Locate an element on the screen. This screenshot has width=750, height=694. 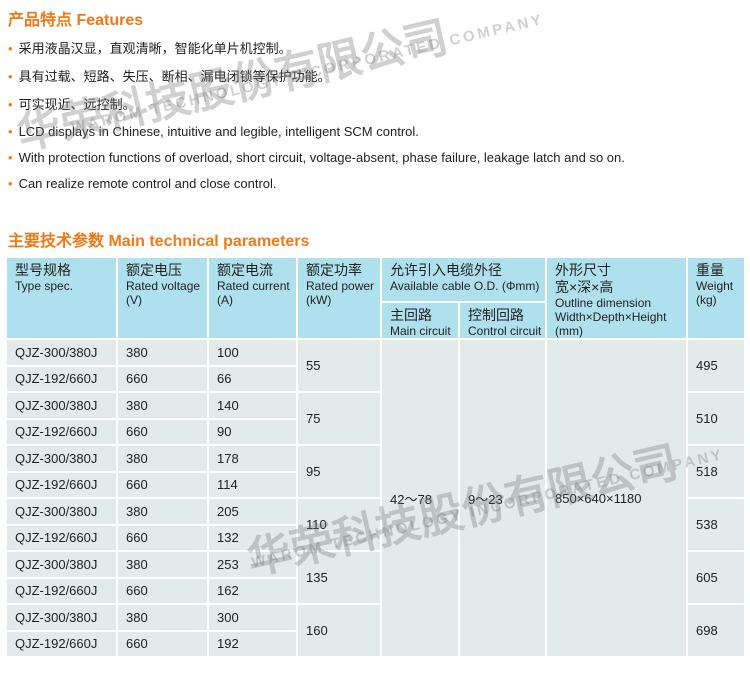
table-row: QJZ-192/660J 660 66 is located at coordinates (375, 378).